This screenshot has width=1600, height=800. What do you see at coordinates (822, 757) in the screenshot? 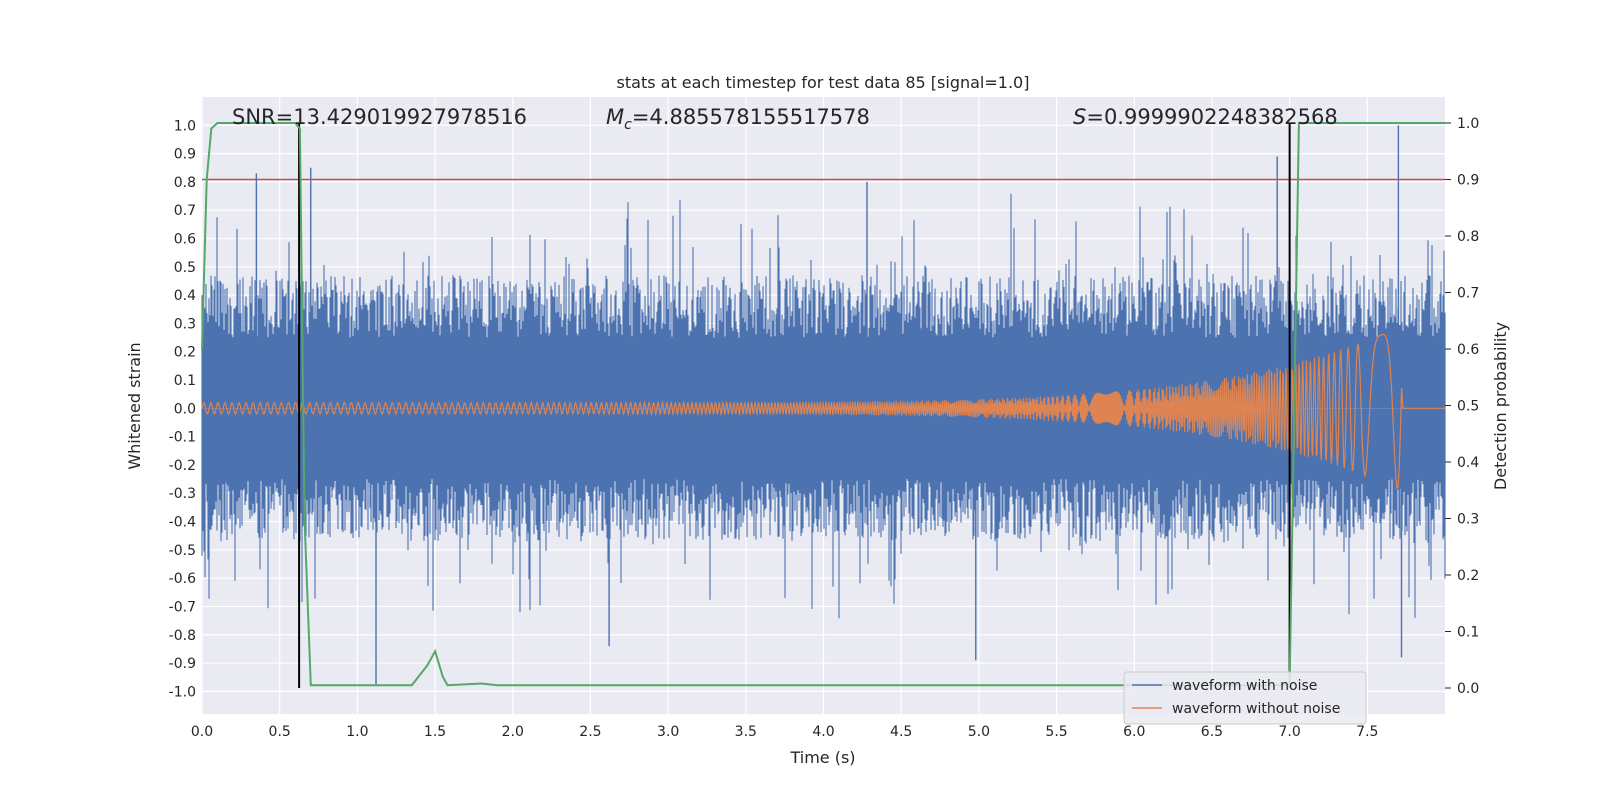
I see `x-axis-label: Time (s)` at bounding box center [822, 757].